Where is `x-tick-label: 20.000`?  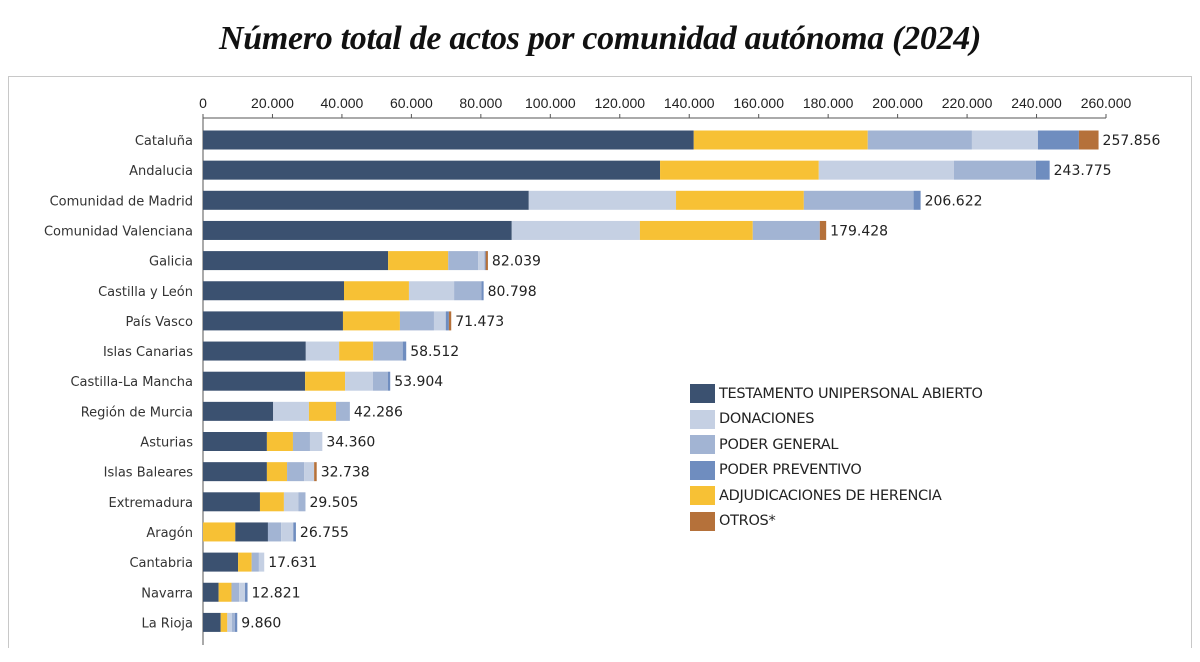
x-tick-label: 20.000 is located at coordinates (272, 103).